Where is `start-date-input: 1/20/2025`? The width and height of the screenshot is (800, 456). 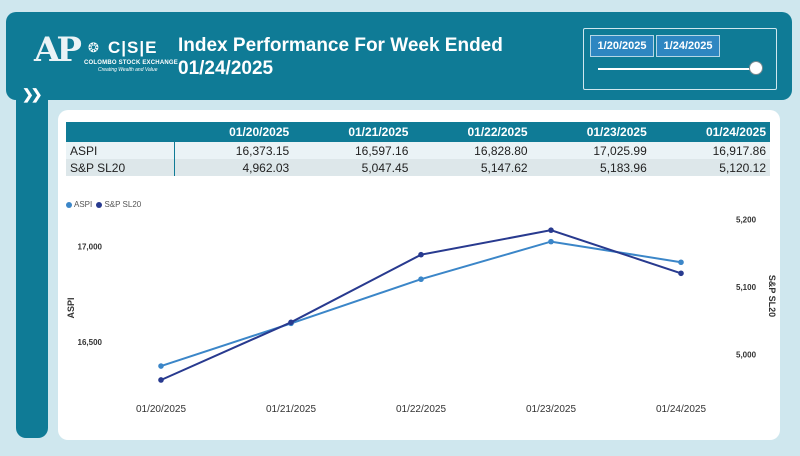
start-date-input: 1/20/2025 is located at coordinates (622, 46).